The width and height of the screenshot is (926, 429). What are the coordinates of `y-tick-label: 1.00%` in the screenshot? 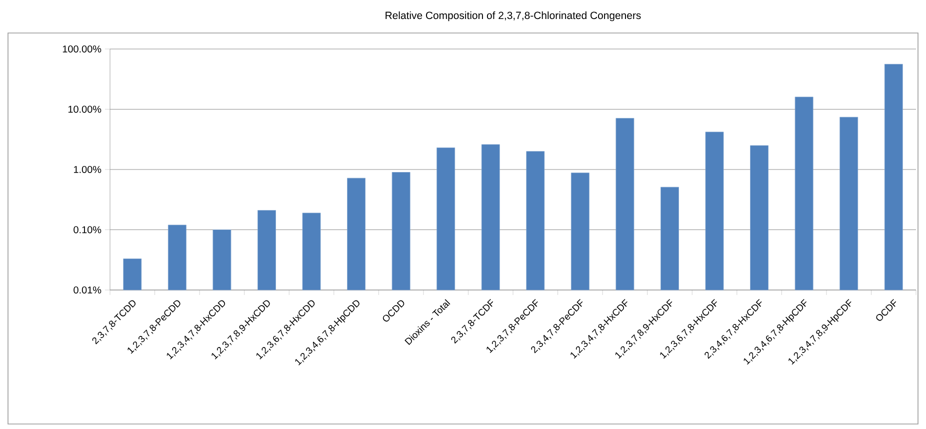 It's located at (88, 170).